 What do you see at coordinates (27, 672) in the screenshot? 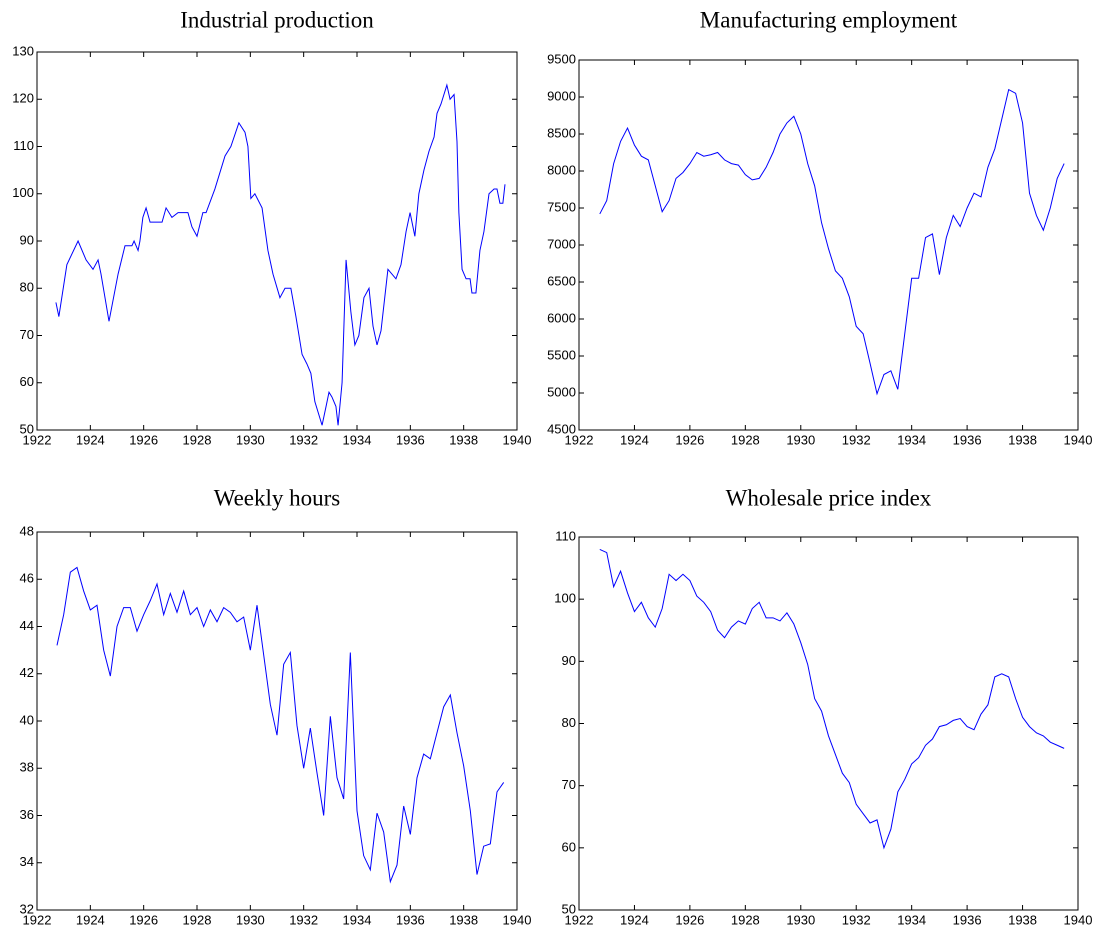
I see `y-tick-label: 42` at bounding box center [27, 672].